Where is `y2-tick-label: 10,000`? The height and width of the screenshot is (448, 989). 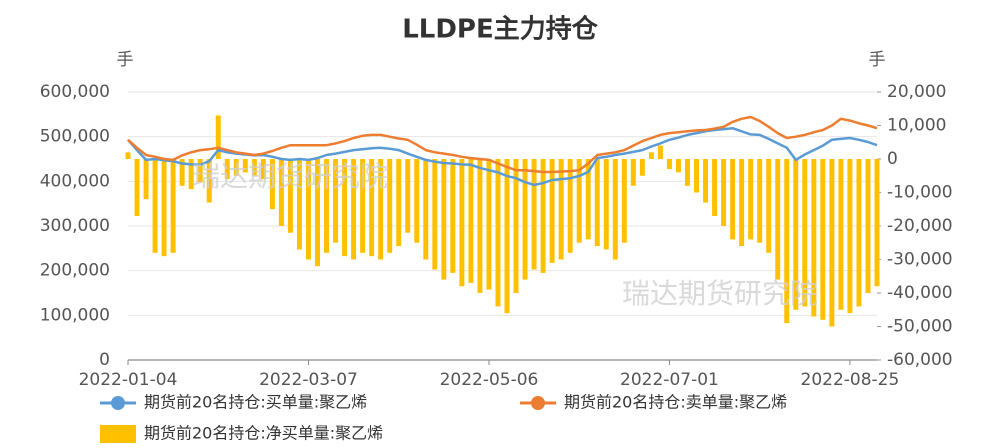 y2-tick-label: 10,000 is located at coordinates (916, 126).